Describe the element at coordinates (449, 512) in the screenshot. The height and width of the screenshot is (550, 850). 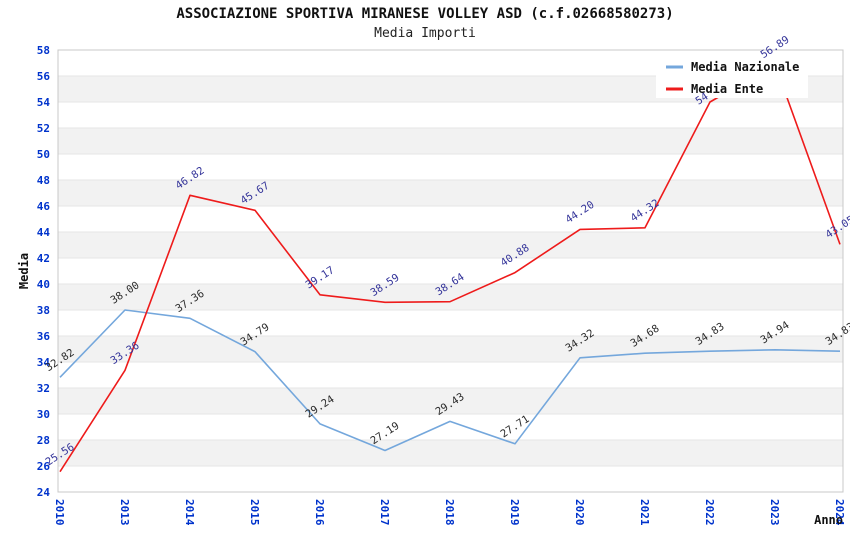
I see `x-tick-label: 2018` at that location.